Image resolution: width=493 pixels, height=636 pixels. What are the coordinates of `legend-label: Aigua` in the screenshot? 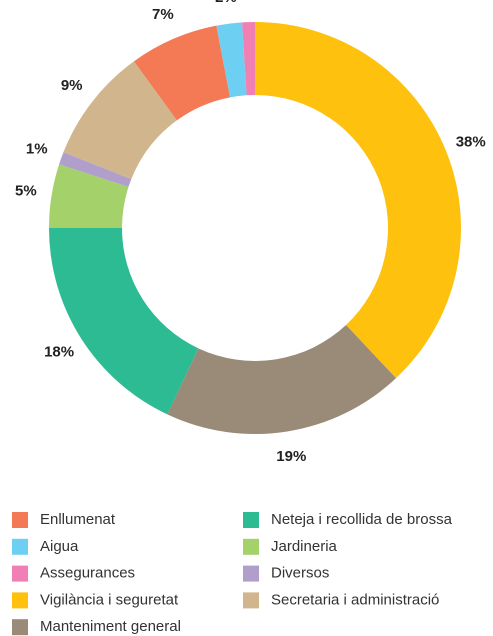 It's located at (59, 546).